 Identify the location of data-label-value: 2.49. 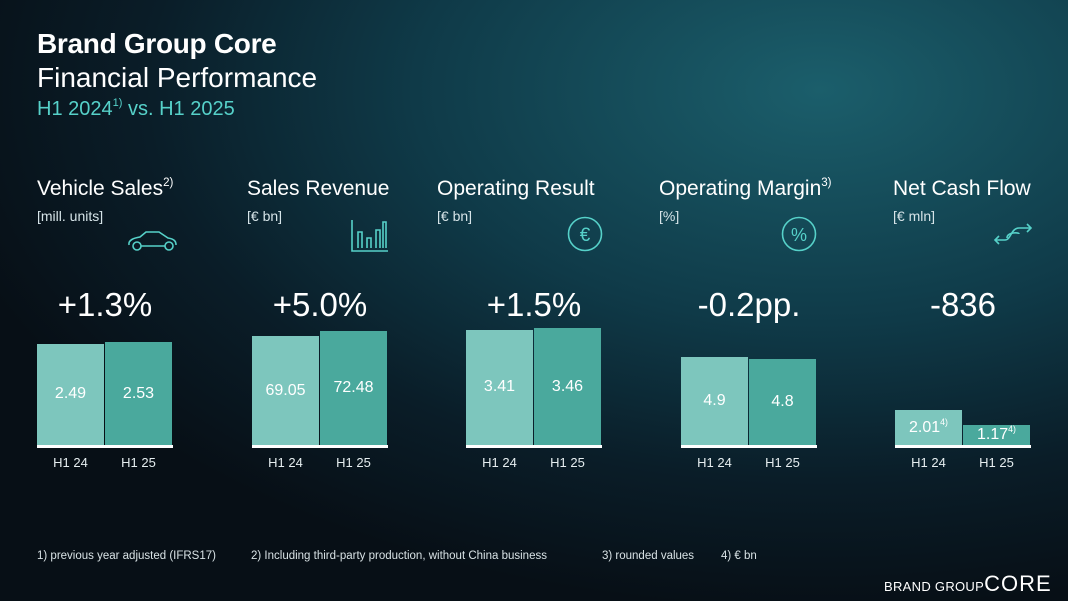
(70, 394).